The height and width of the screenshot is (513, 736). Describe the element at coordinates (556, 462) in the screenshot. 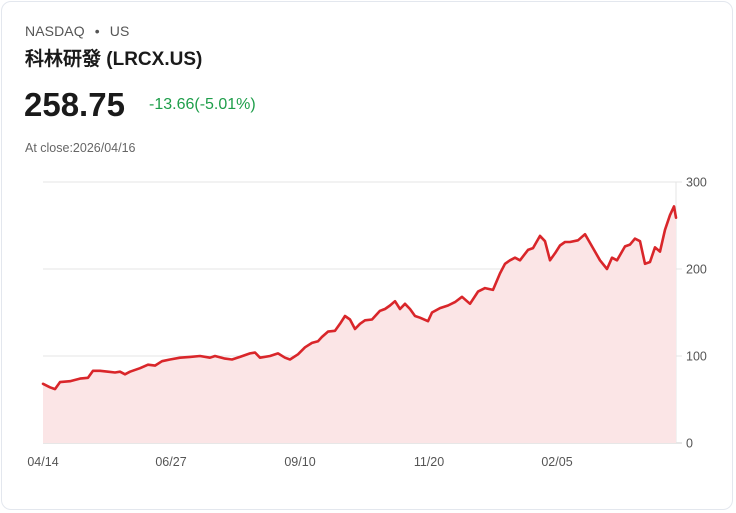

I see `x-tick-label: 02/05` at that location.